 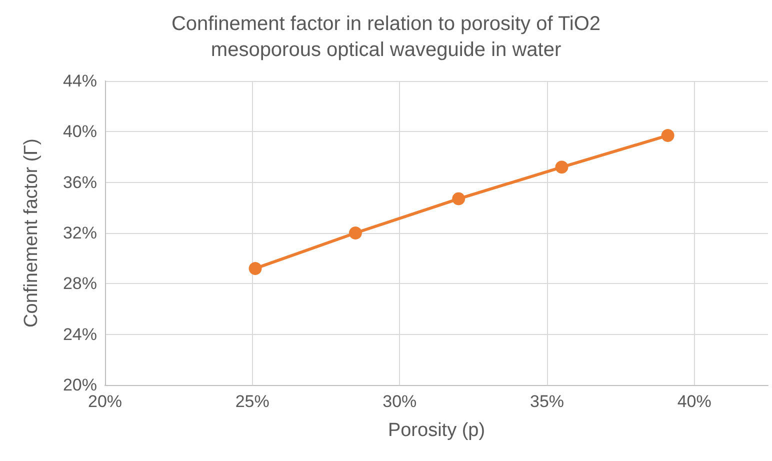 I want to click on y-tick-label: 44%, so click(x=79, y=81).